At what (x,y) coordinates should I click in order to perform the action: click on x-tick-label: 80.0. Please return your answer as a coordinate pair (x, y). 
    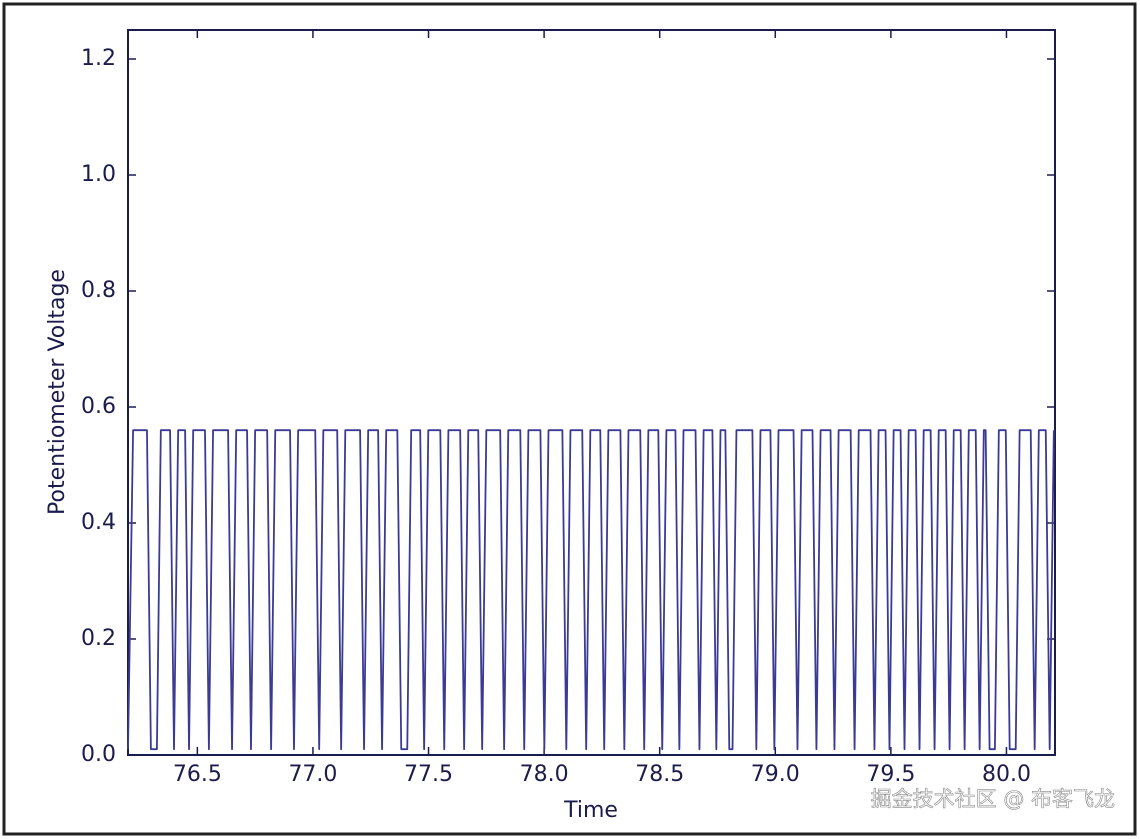
    Looking at the image, I should click on (1006, 774).